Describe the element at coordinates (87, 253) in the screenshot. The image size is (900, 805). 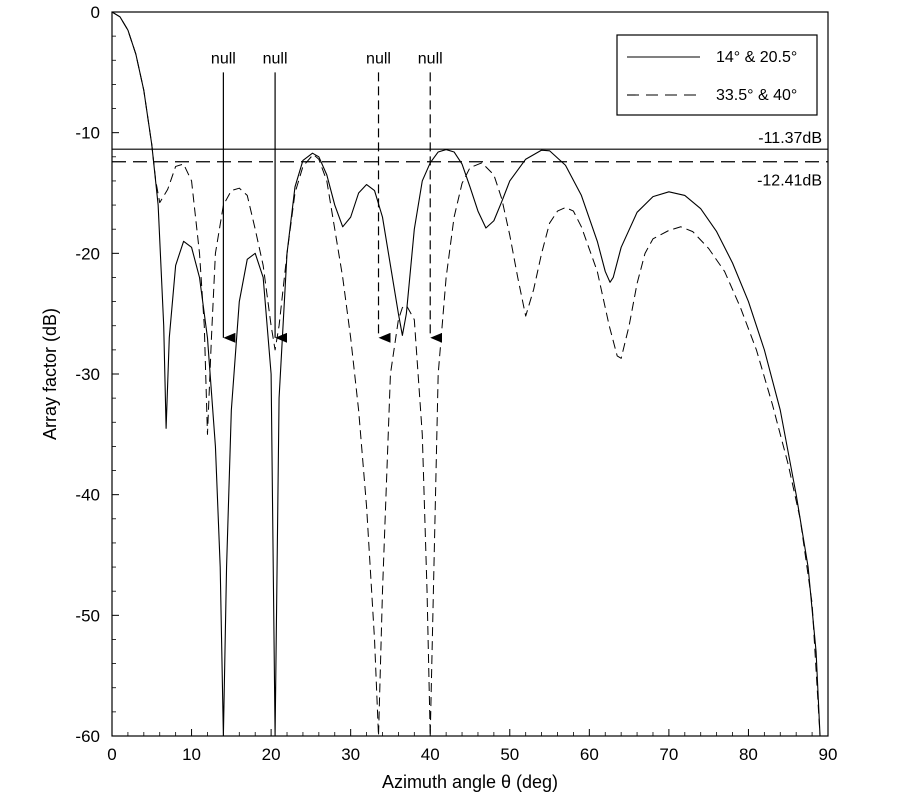
I see `y-tick-label: -20` at that location.